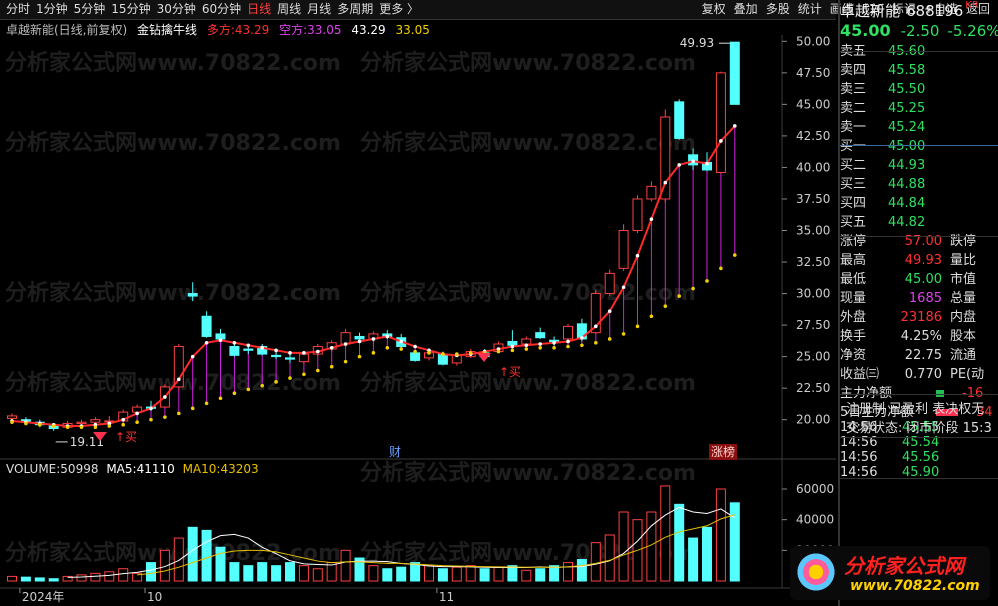  I want to click on flow-value: -16, so click(973, 393).